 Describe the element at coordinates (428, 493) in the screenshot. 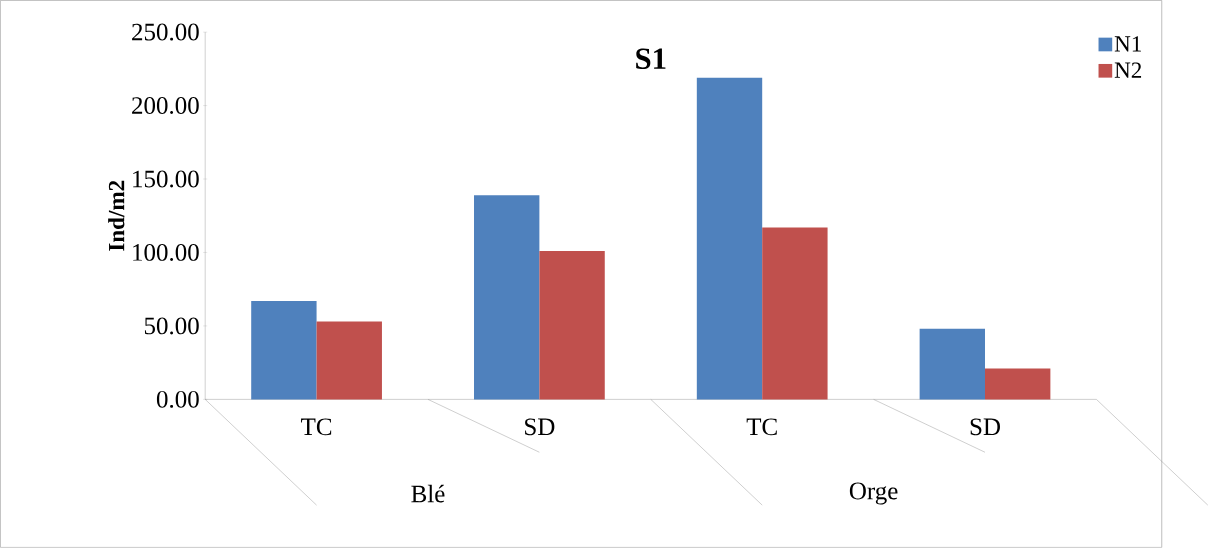

I see `text: Blé` at that location.